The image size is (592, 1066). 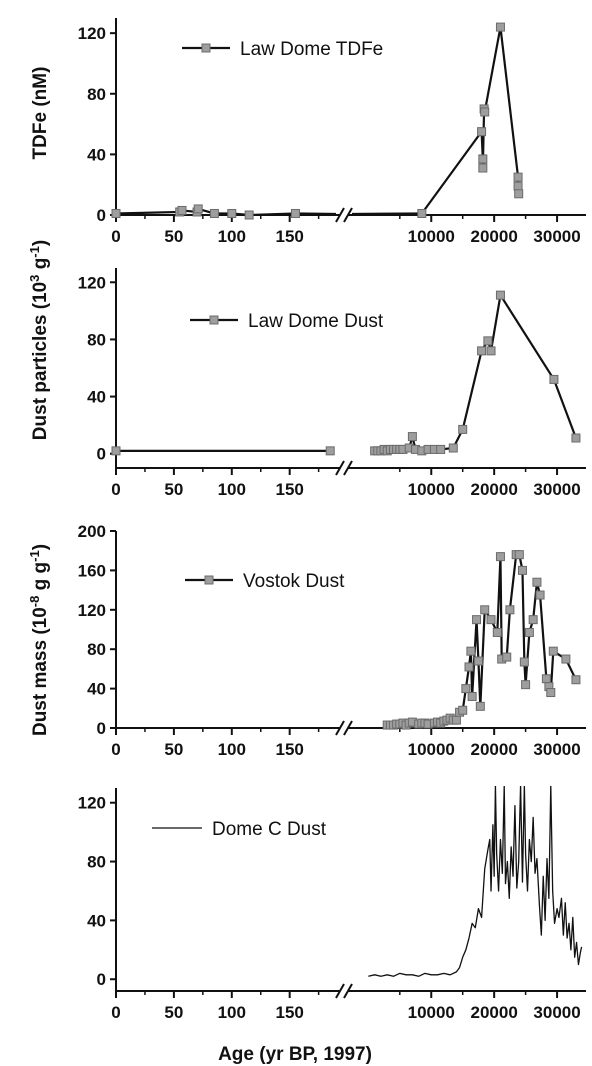 I want to click on ylabel-dust-mass: Dust mass (10-8 g g-1), so click(x=39, y=640).